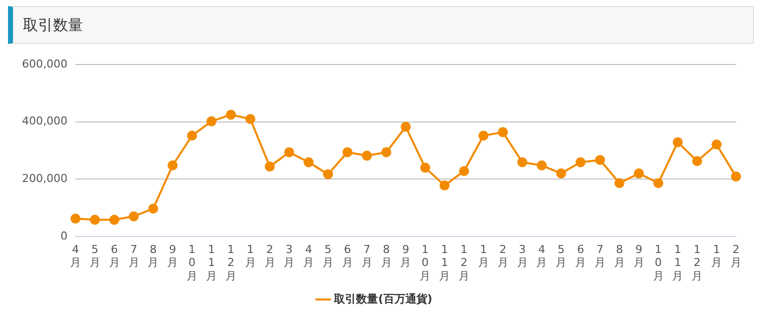  I want to click on y-tick-label: 400,000, so click(45, 121).